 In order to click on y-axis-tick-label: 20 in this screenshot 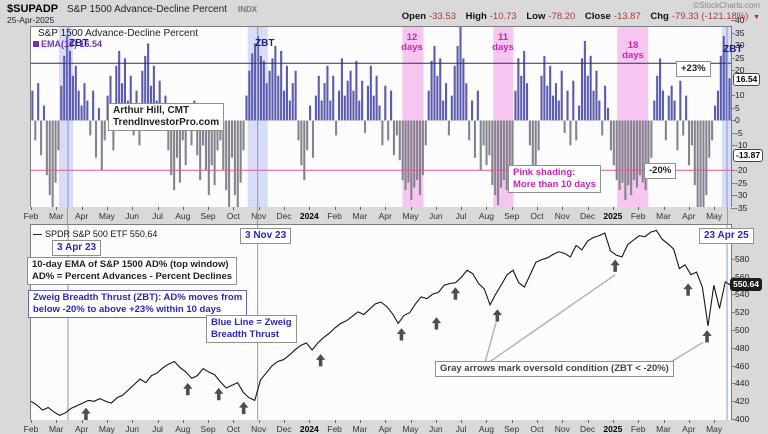, I will do `click(740, 70)`.